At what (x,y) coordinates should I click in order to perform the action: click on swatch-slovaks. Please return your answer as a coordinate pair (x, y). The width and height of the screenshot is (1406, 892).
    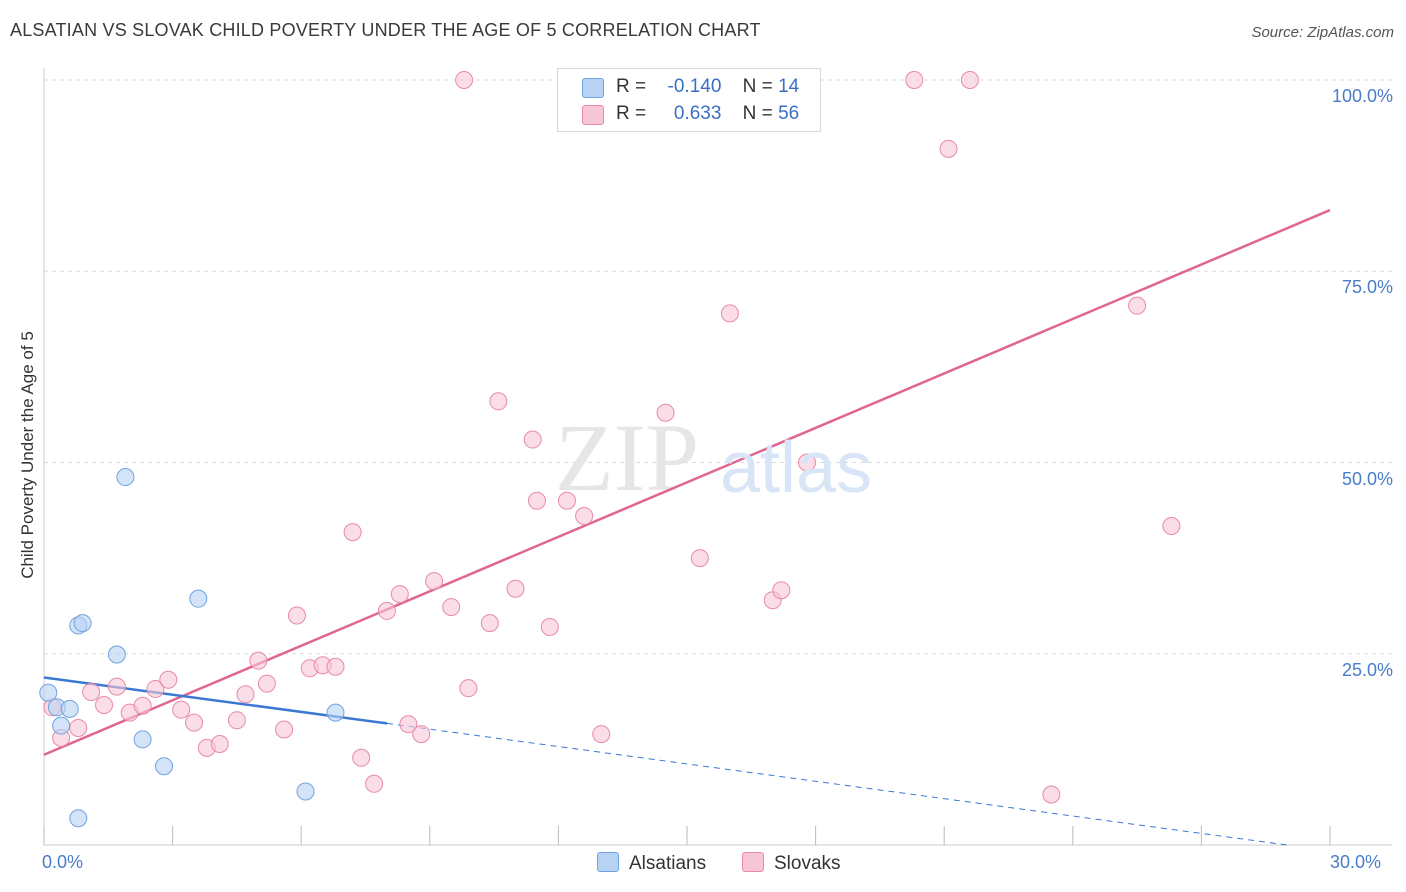
    Looking at the image, I should click on (753, 862).